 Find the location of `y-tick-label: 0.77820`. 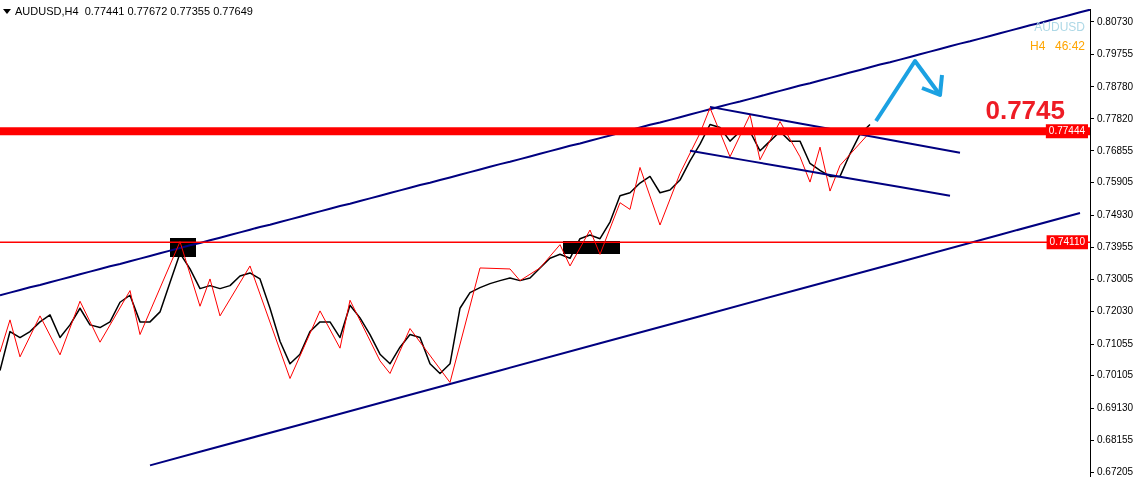

y-tick-label: 0.77820 is located at coordinates (1115, 118).